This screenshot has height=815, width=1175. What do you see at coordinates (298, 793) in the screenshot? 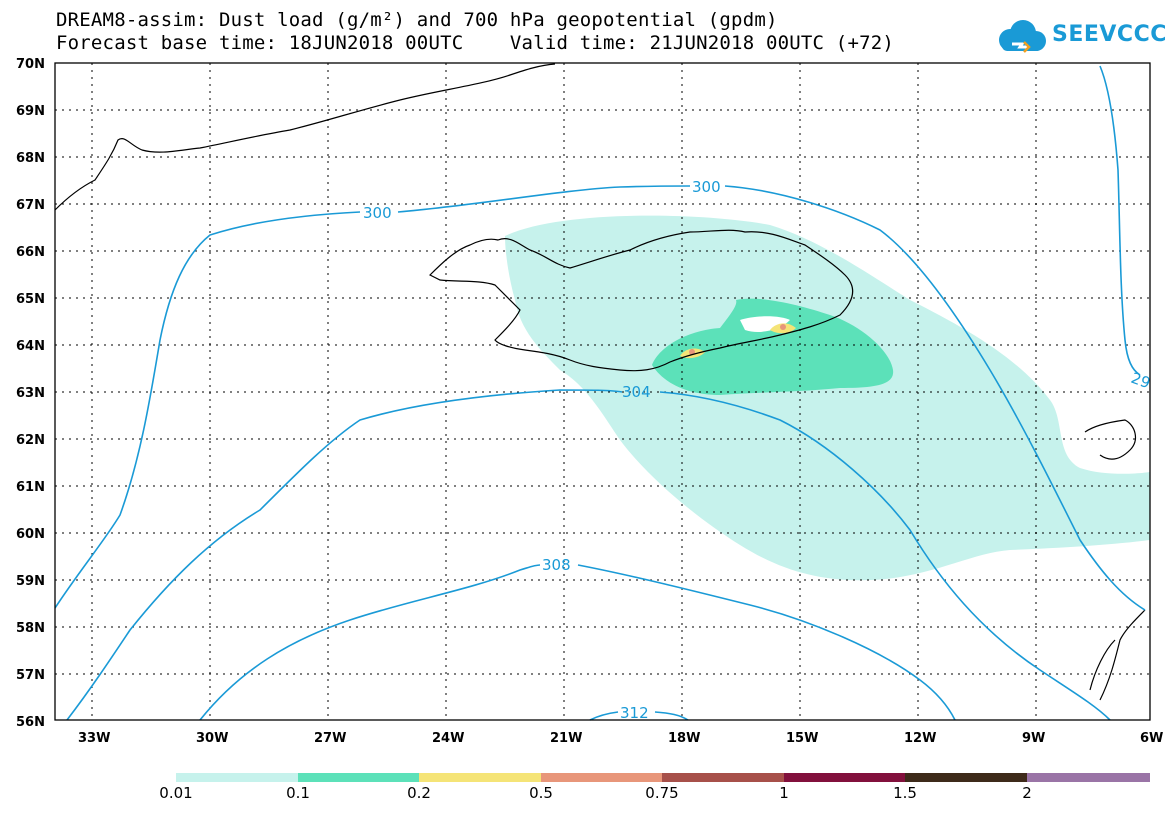
I see `colorbar-label: 0.1` at bounding box center [298, 793].